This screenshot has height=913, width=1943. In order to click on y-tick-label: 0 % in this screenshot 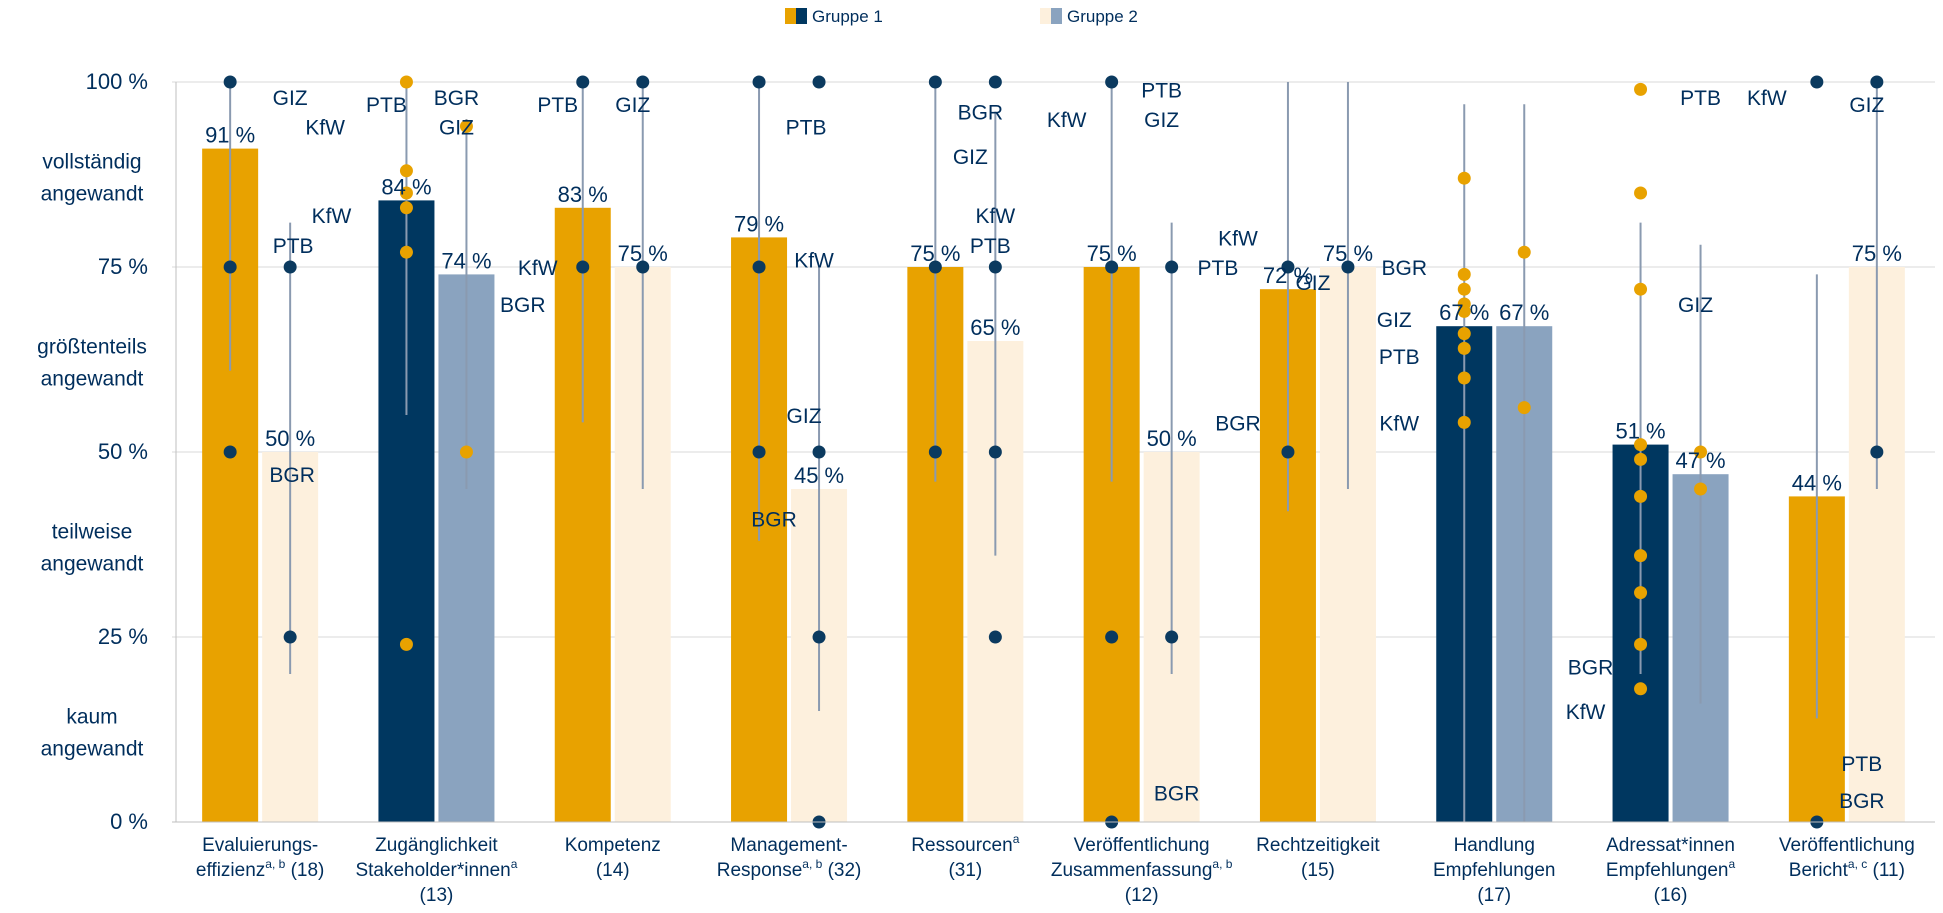, I will do `click(129, 821)`.